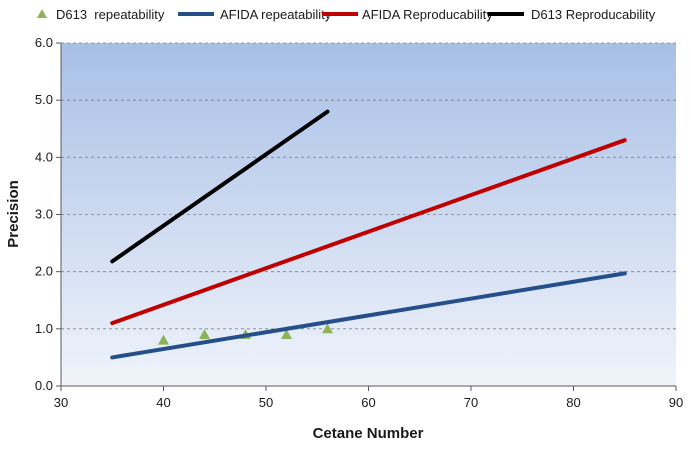  Describe the element at coordinates (110, 14) in the screenshot. I see `legend-label-d613-repeatability: D613 repeatability` at that location.